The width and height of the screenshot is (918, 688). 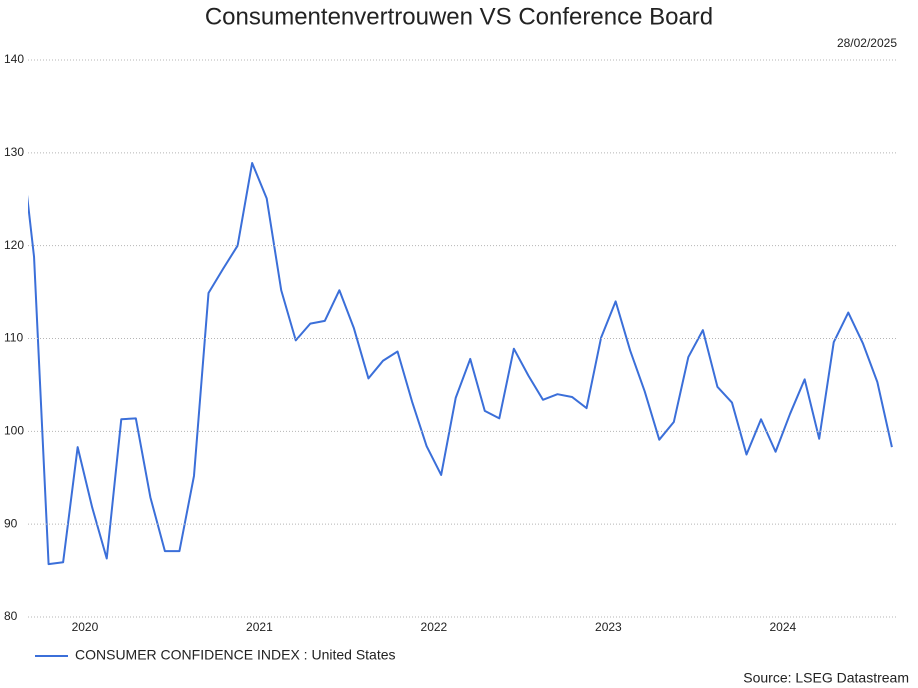 What do you see at coordinates (14, 59) in the screenshot?
I see `y-tick-label: 140` at bounding box center [14, 59].